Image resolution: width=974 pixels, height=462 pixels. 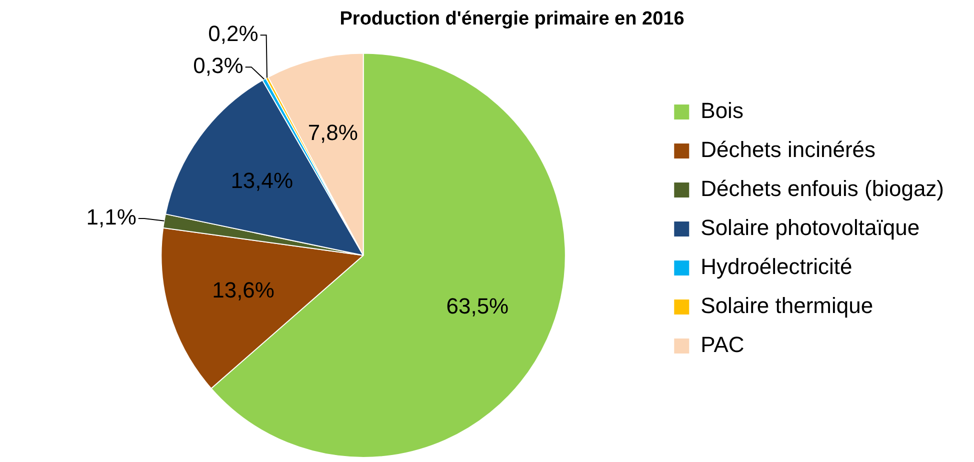 I want to click on legend-label: Bois, so click(x=722, y=111).